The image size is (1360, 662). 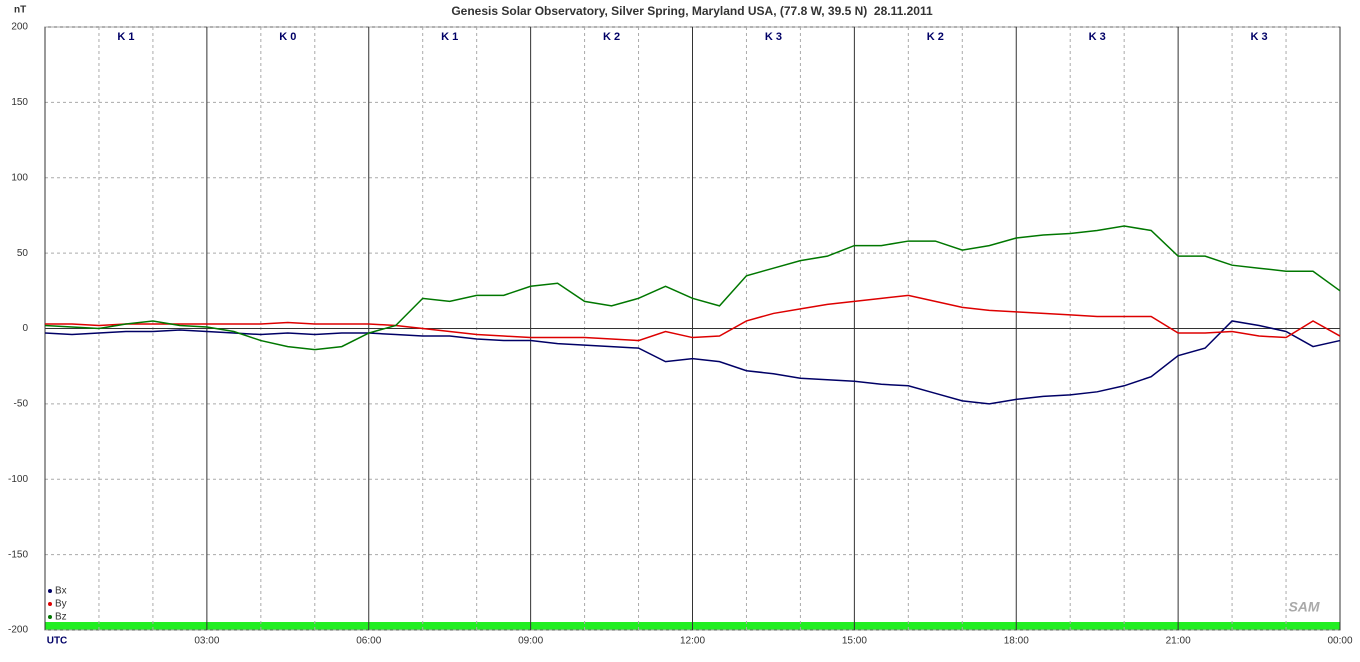 I want to click on x-tick-label: 15:00, so click(x=854, y=641).